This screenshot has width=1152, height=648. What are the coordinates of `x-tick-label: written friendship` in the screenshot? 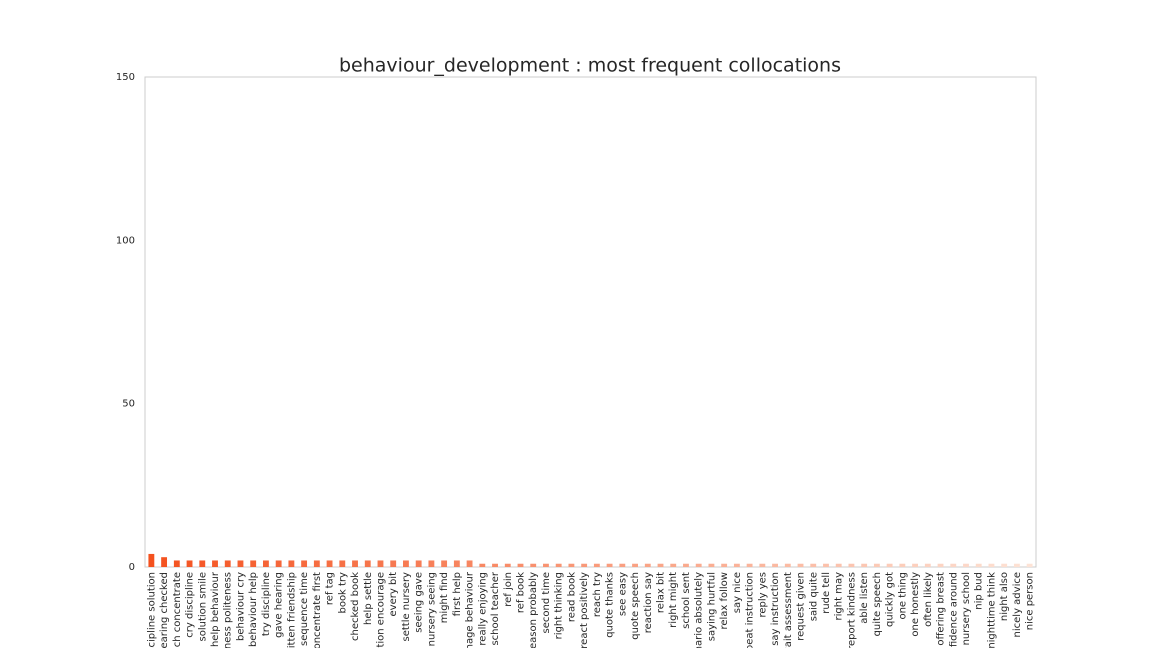 It's located at (291, 610).